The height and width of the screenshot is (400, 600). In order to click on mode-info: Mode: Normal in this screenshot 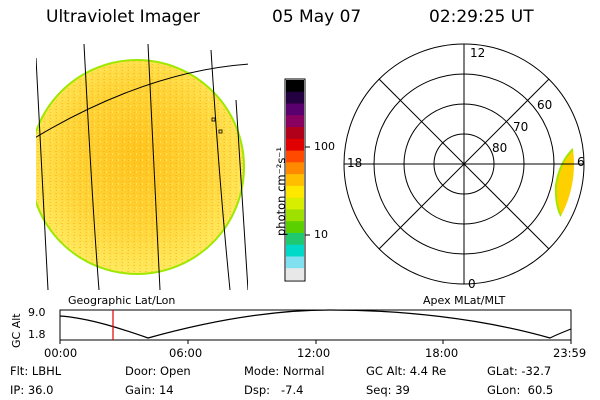, I will do `click(284, 371)`.